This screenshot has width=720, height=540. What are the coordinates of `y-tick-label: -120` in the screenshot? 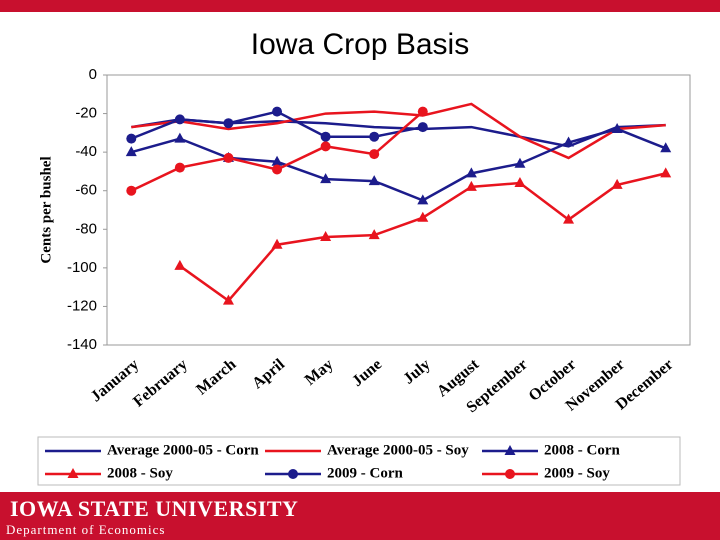 It's located at (82, 305).